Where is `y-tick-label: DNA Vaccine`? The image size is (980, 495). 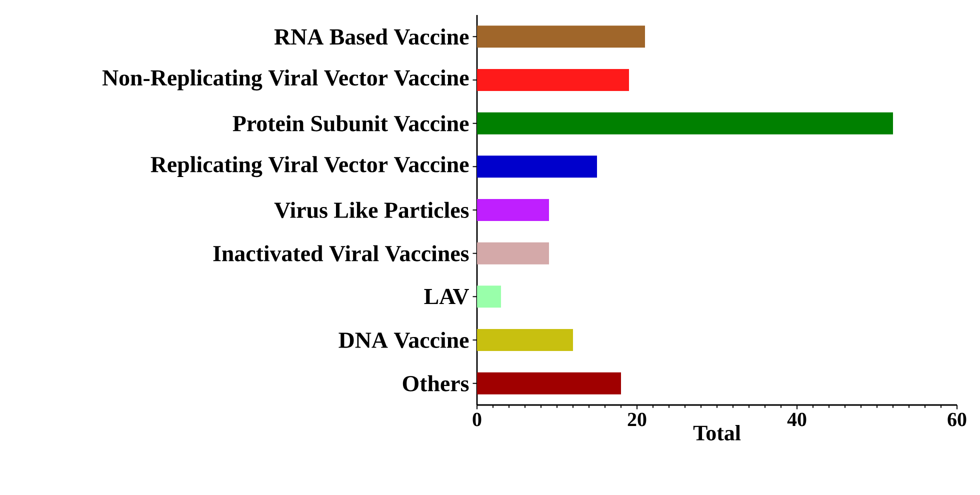 y-tick-label: DNA Vaccine is located at coordinates (403, 340).